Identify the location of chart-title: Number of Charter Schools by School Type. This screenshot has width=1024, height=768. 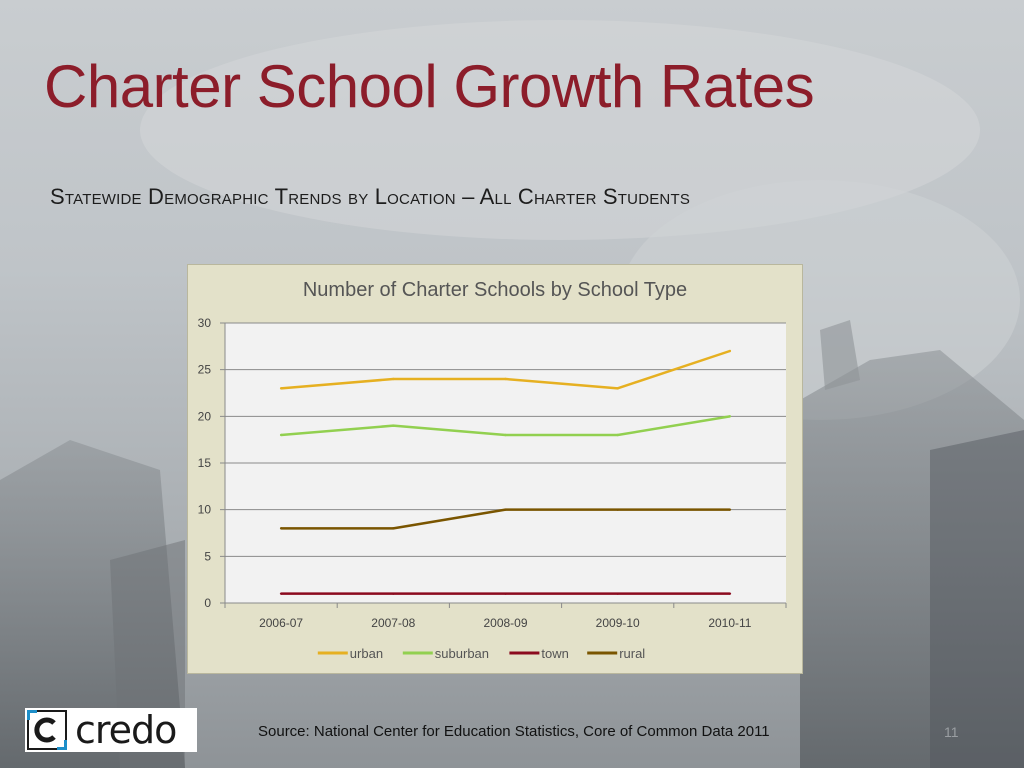
(495, 290).